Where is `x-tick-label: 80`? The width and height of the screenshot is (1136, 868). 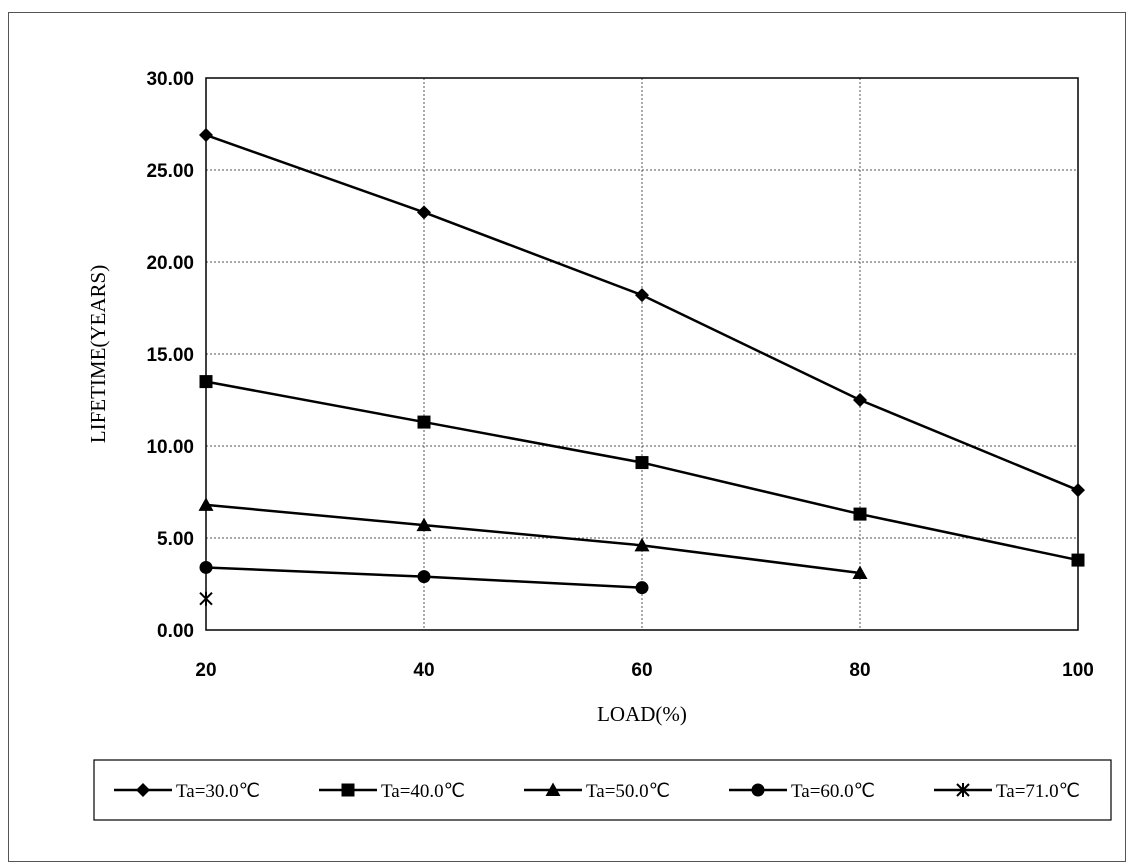 x-tick-label: 80 is located at coordinates (859, 670).